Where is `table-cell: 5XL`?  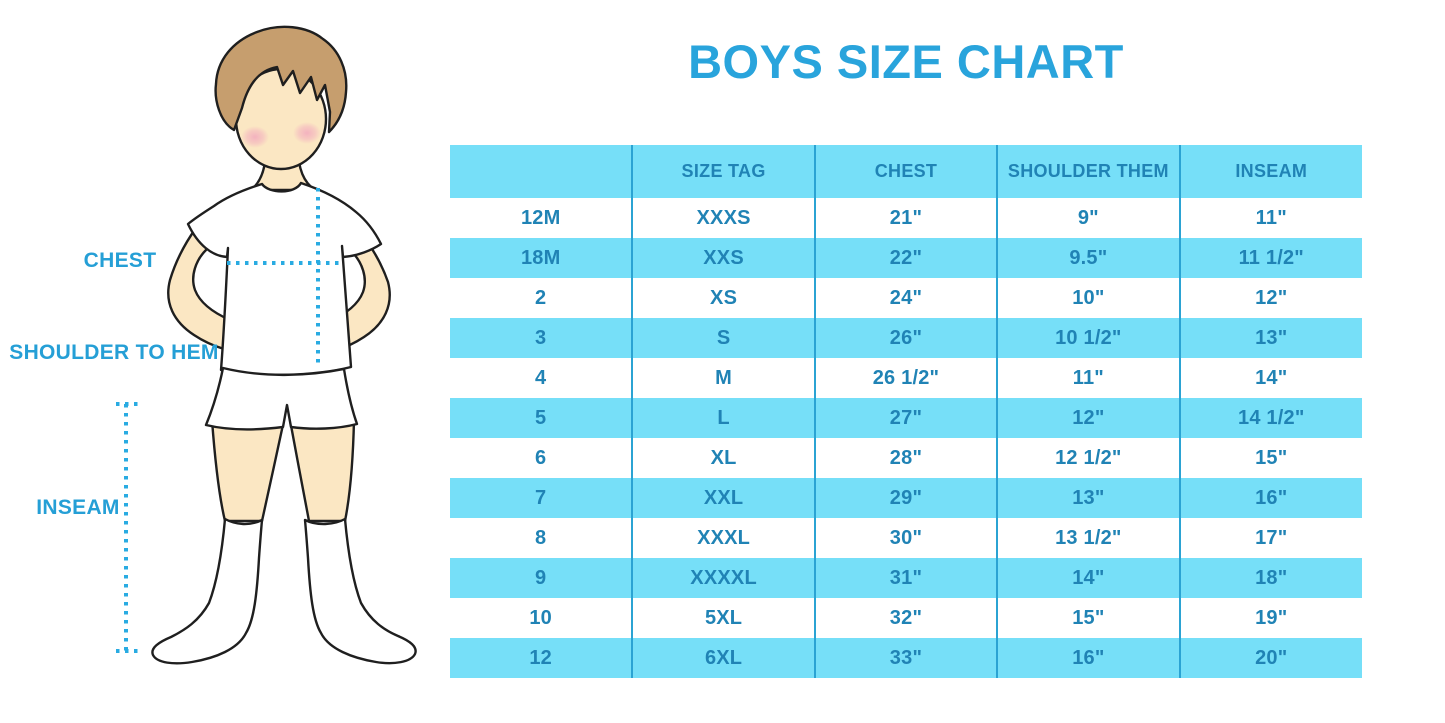
table-cell: 5XL is located at coordinates (723, 618).